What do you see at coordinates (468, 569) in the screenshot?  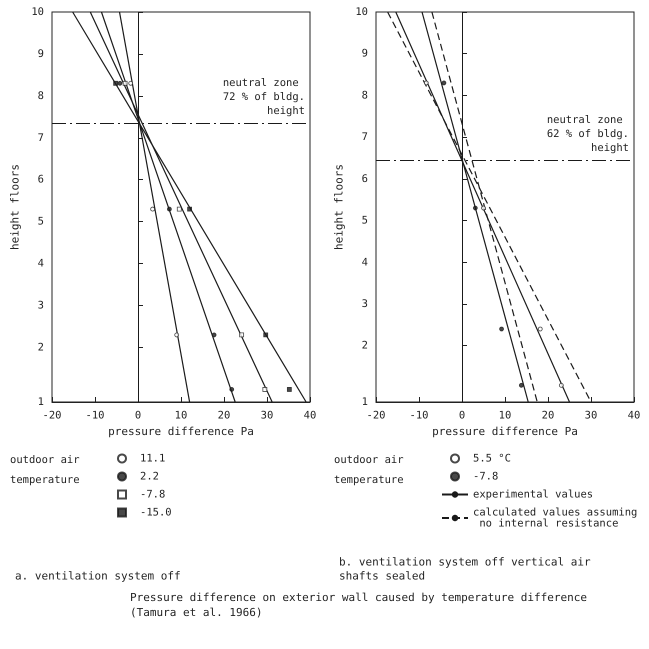 I see `text: b. ventilation system off vertical air shafts sealed` at bounding box center [468, 569].